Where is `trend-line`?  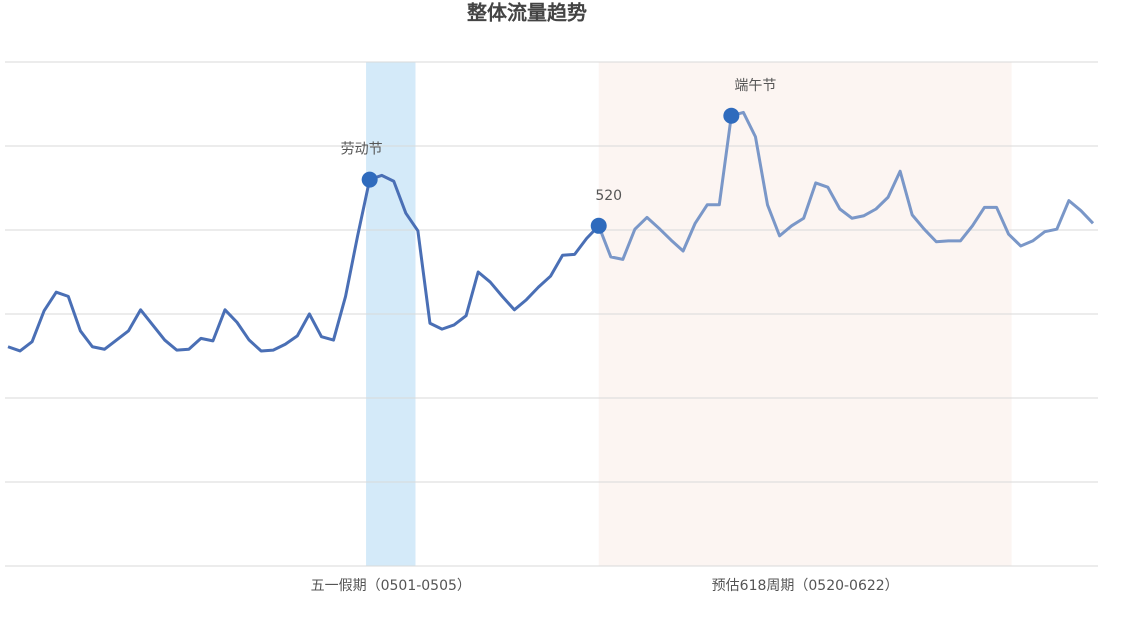 trend-line is located at coordinates (846, 185).